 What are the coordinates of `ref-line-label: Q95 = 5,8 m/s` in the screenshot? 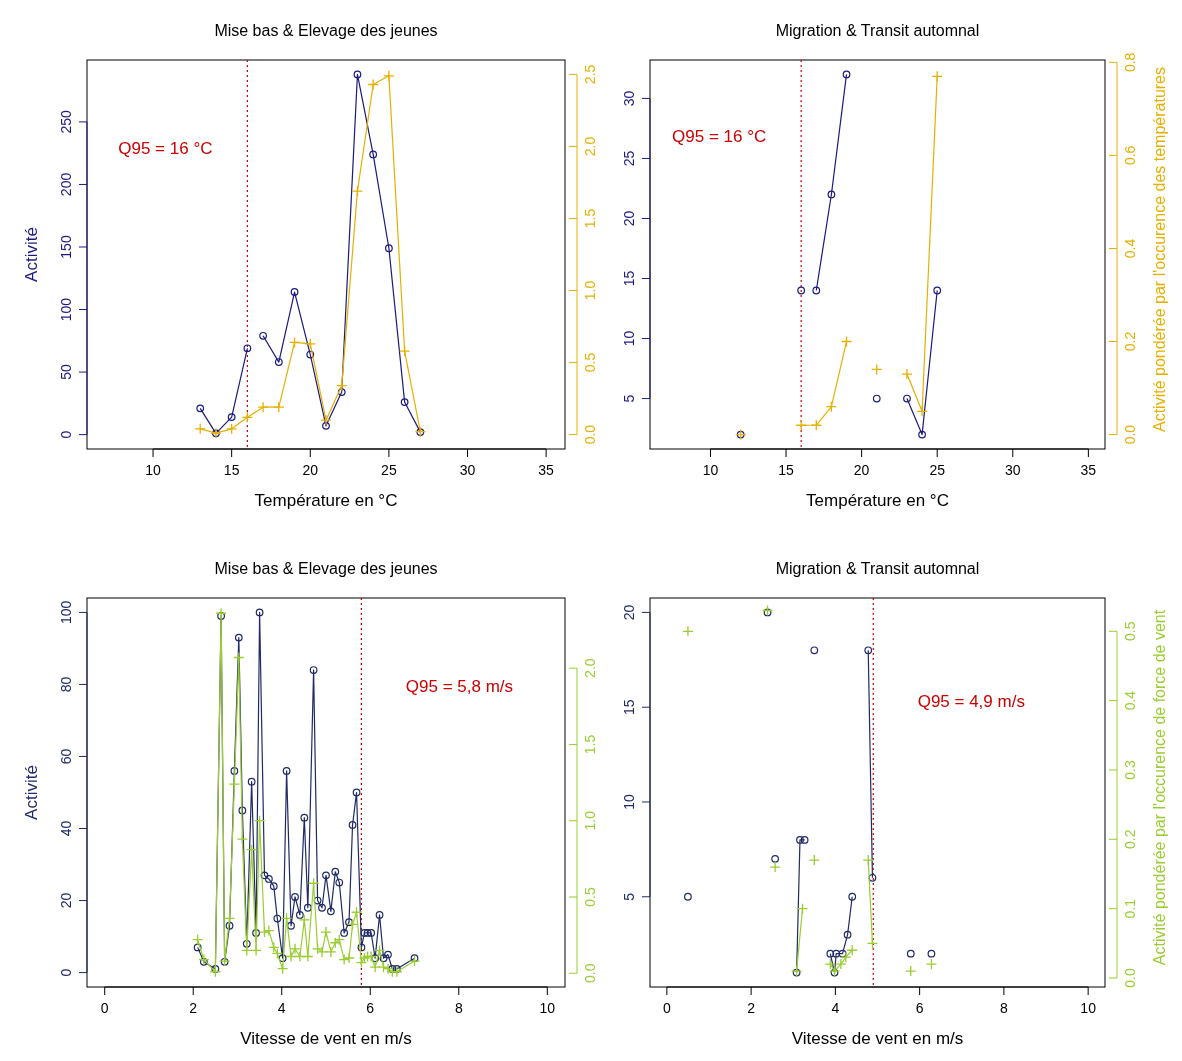 It's located at (459, 686).